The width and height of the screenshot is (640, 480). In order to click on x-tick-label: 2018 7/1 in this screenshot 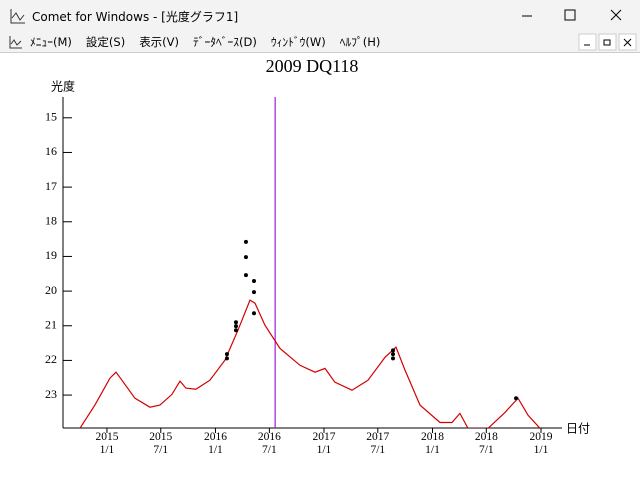, I will do `click(486, 443)`.